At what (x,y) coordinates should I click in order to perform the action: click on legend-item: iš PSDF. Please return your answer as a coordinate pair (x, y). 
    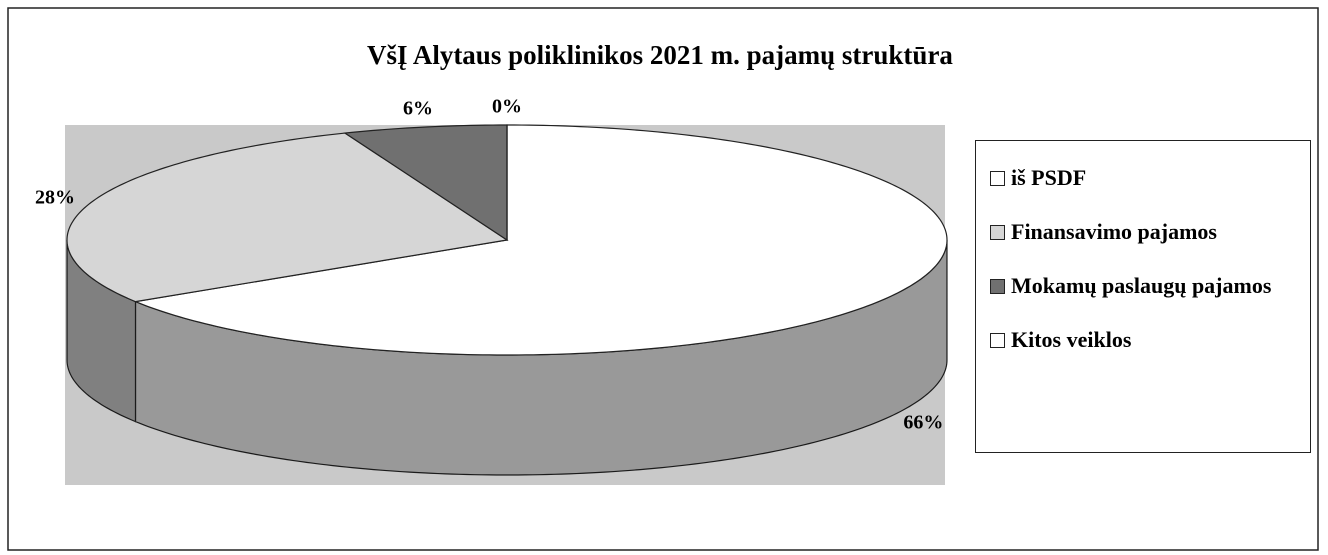
    Looking at the image, I should click on (1145, 178).